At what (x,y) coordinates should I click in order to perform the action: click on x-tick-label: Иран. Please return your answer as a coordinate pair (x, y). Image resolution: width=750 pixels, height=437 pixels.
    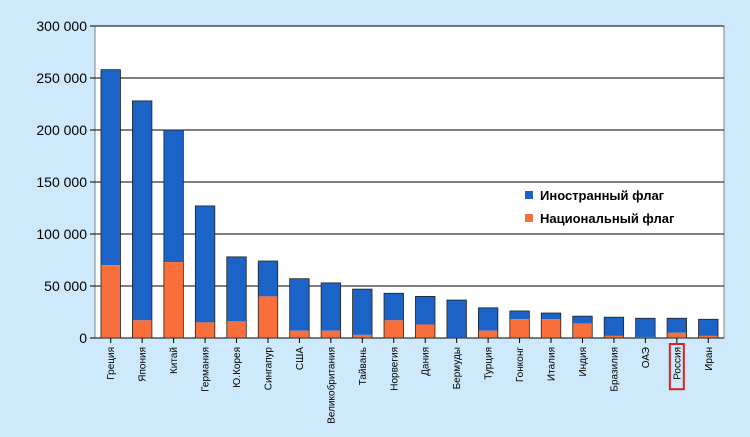
    Looking at the image, I should click on (709, 359).